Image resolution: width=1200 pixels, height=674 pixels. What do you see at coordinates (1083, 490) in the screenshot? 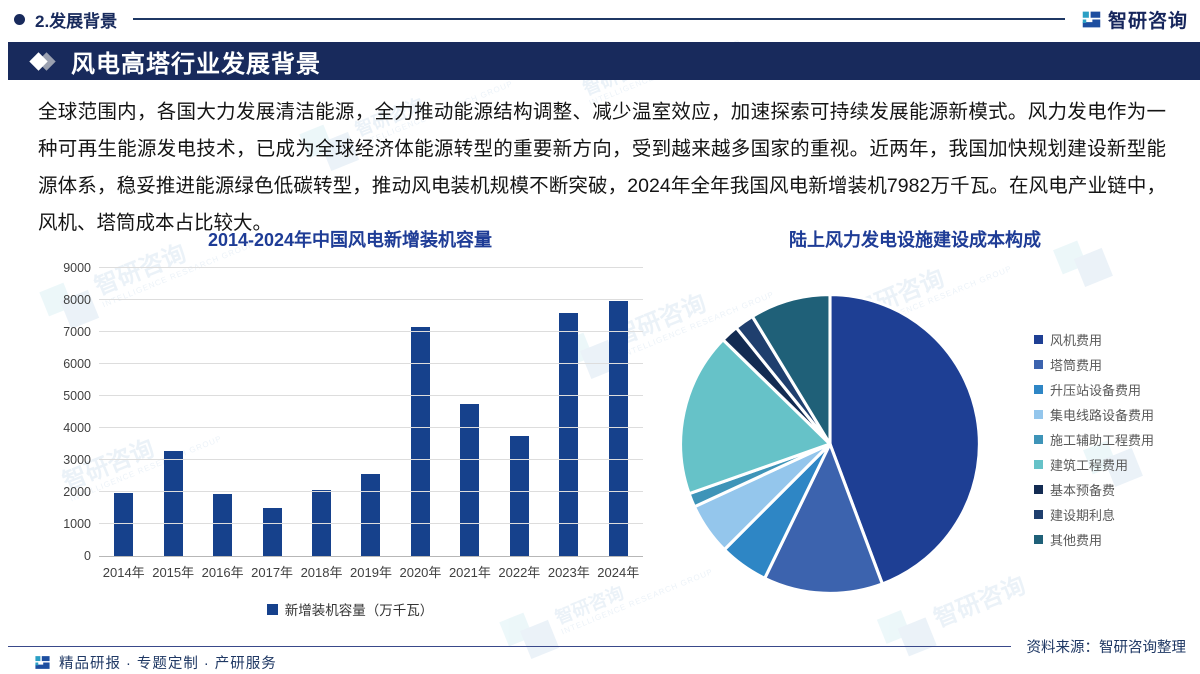
I see `legend-label: 基本预备费` at bounding box center [1083, 490].